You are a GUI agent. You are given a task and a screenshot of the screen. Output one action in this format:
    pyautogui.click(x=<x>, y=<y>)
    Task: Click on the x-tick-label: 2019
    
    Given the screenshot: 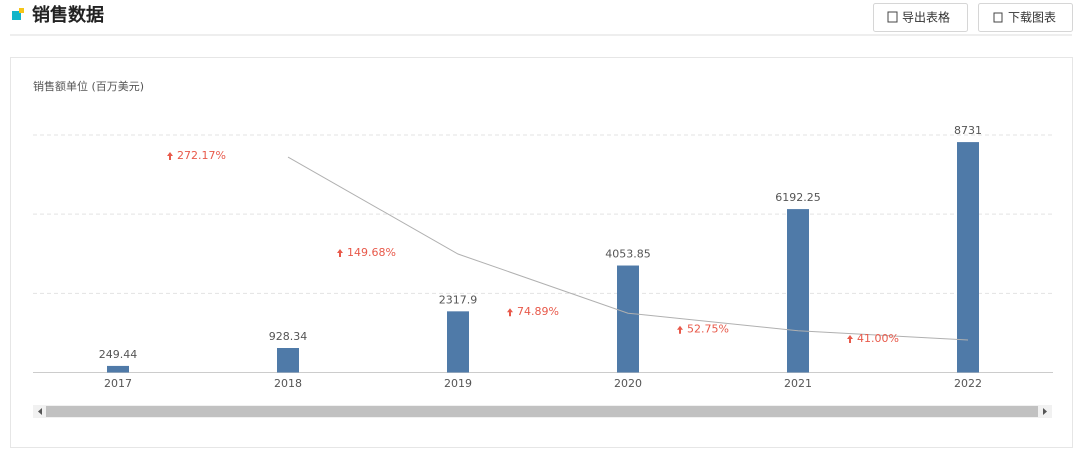 What is the action you would take?
    pyautogui.click(x=458, y=383)
    